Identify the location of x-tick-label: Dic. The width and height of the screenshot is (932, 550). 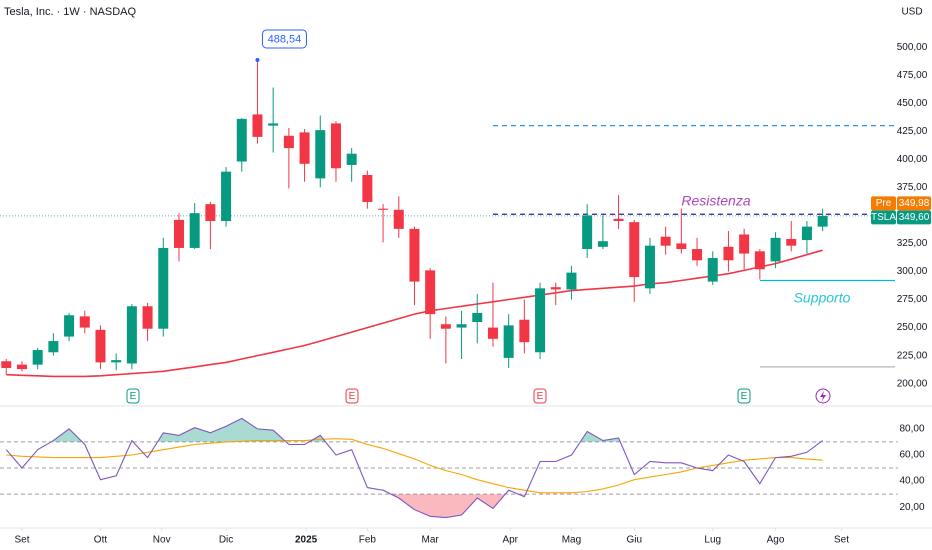
(226, 540).